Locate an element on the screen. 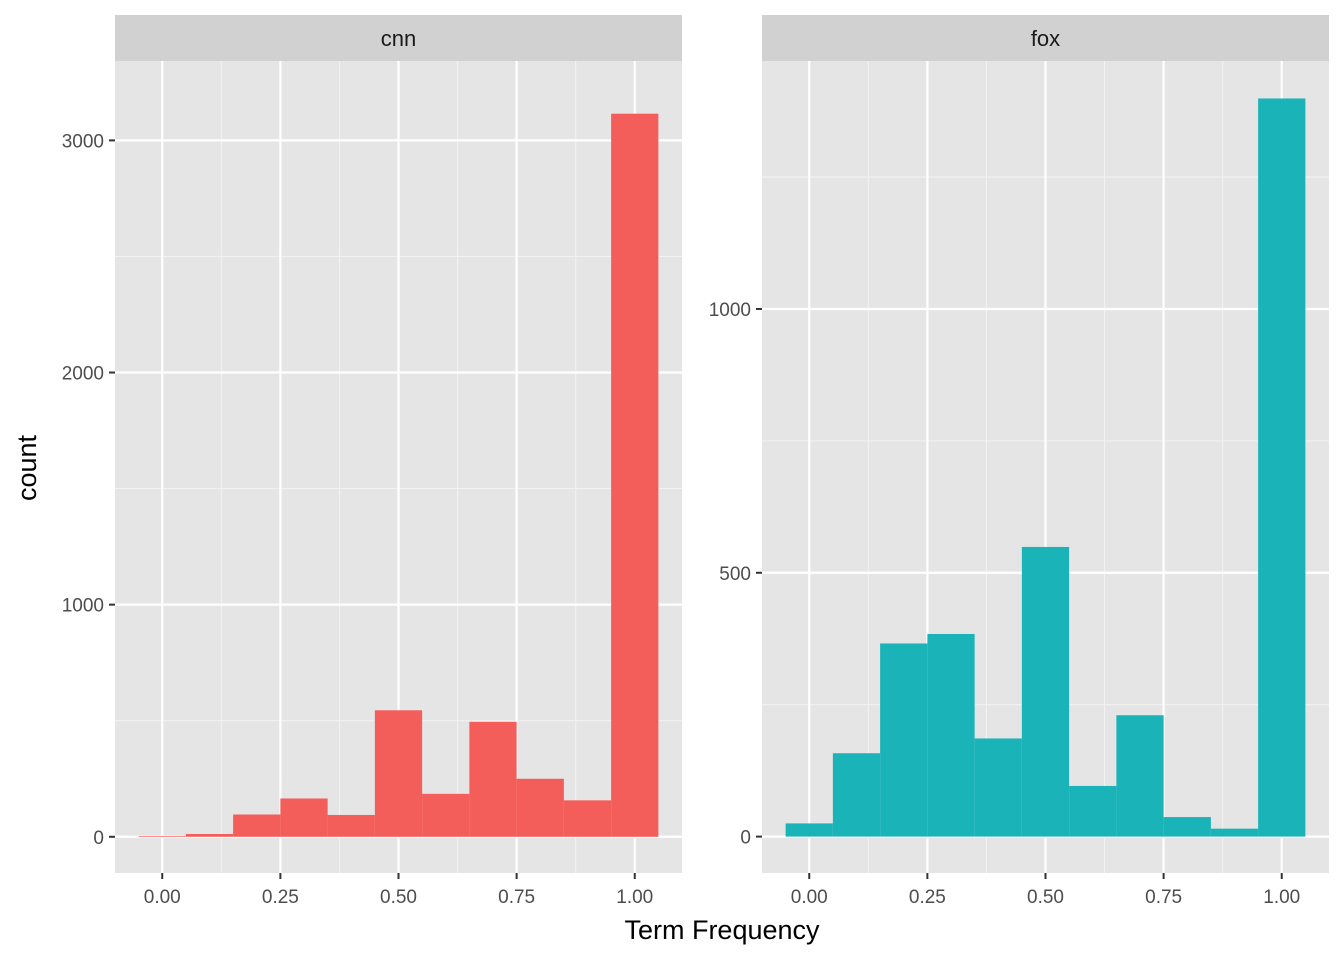 Image resolution: width=1344 pixels, height=960 pixels. facet-strip-label: fox is located at coordinates (1045, 38).